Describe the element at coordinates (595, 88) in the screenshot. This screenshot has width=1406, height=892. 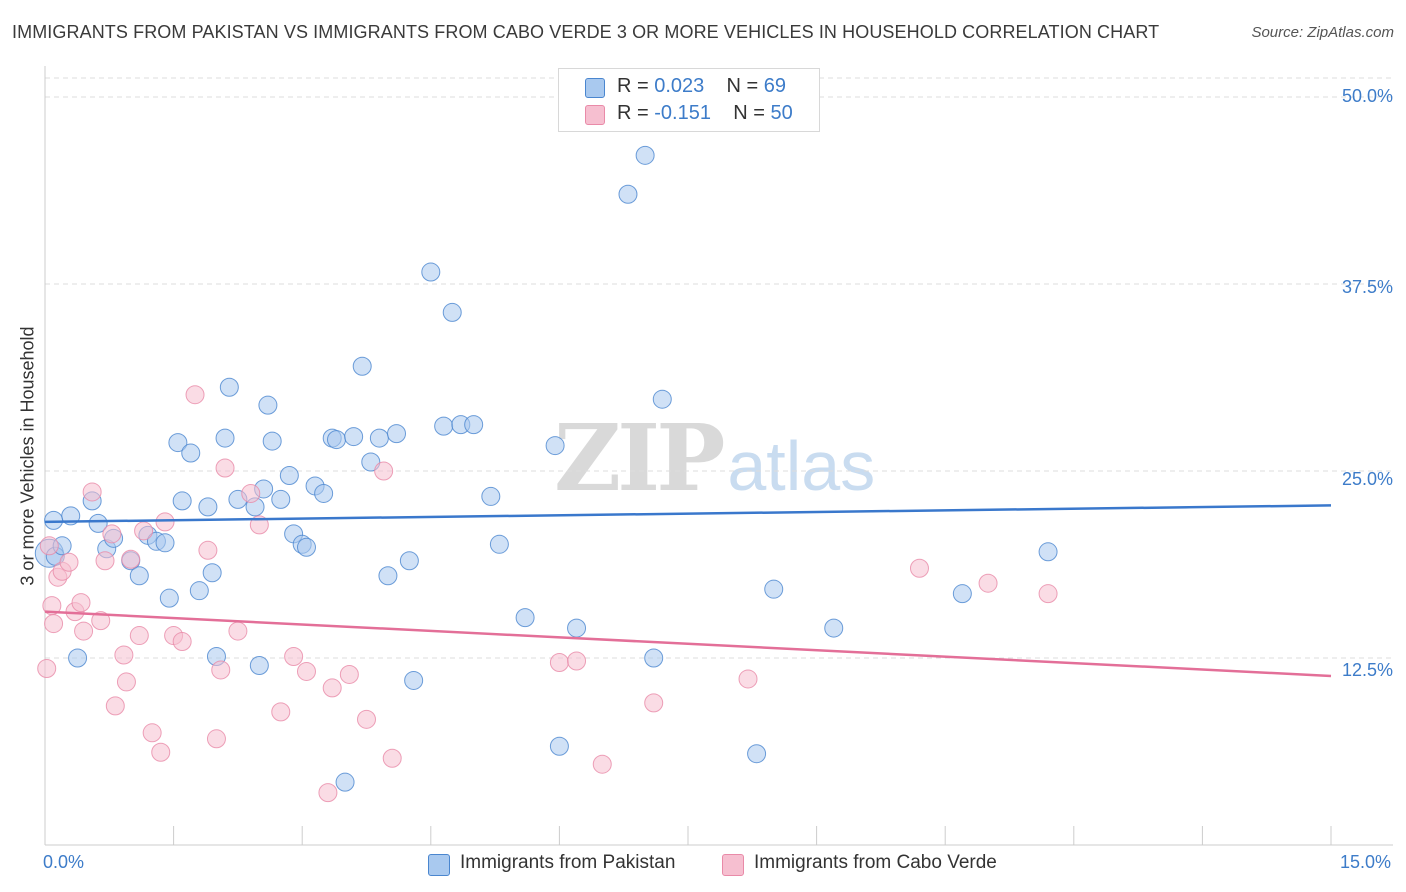
I see `legend-swatch-pakistan` at that location.